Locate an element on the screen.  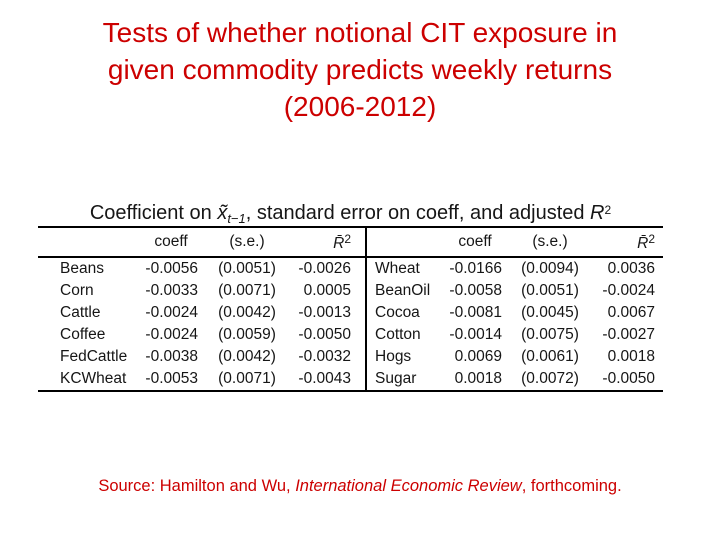
header-empty-left is located at coordinates (88, 242).